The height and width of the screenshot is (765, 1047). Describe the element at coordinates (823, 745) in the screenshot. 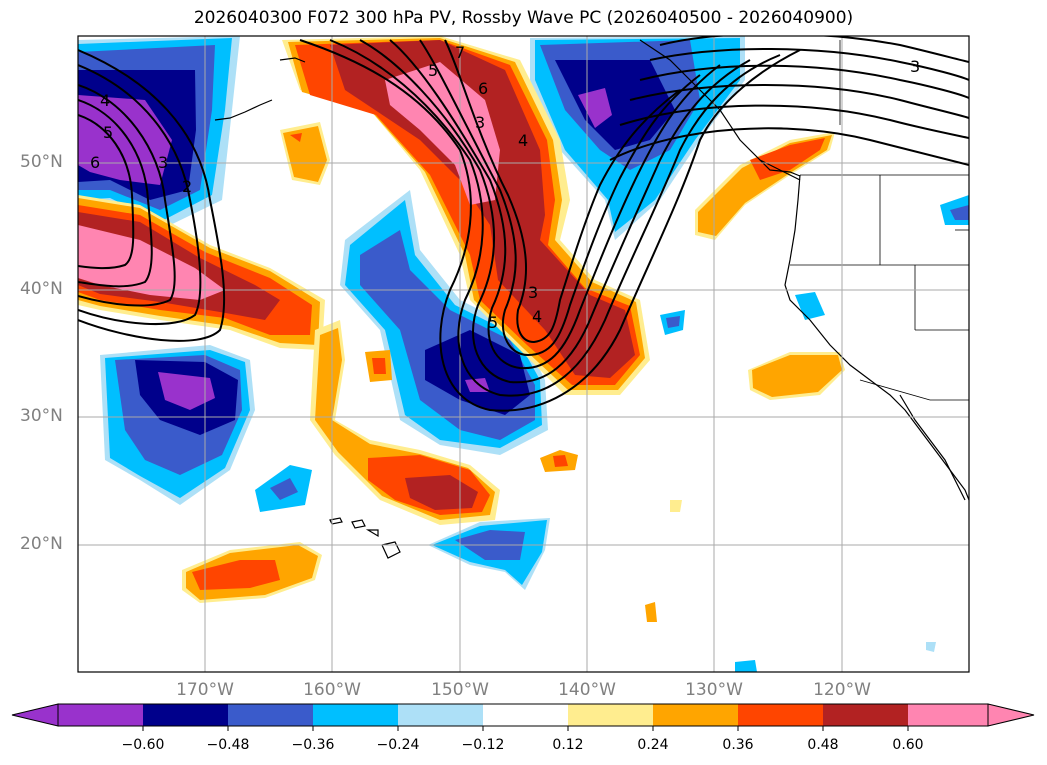

I see `colorbar-tick-label: 0.48` at that location.